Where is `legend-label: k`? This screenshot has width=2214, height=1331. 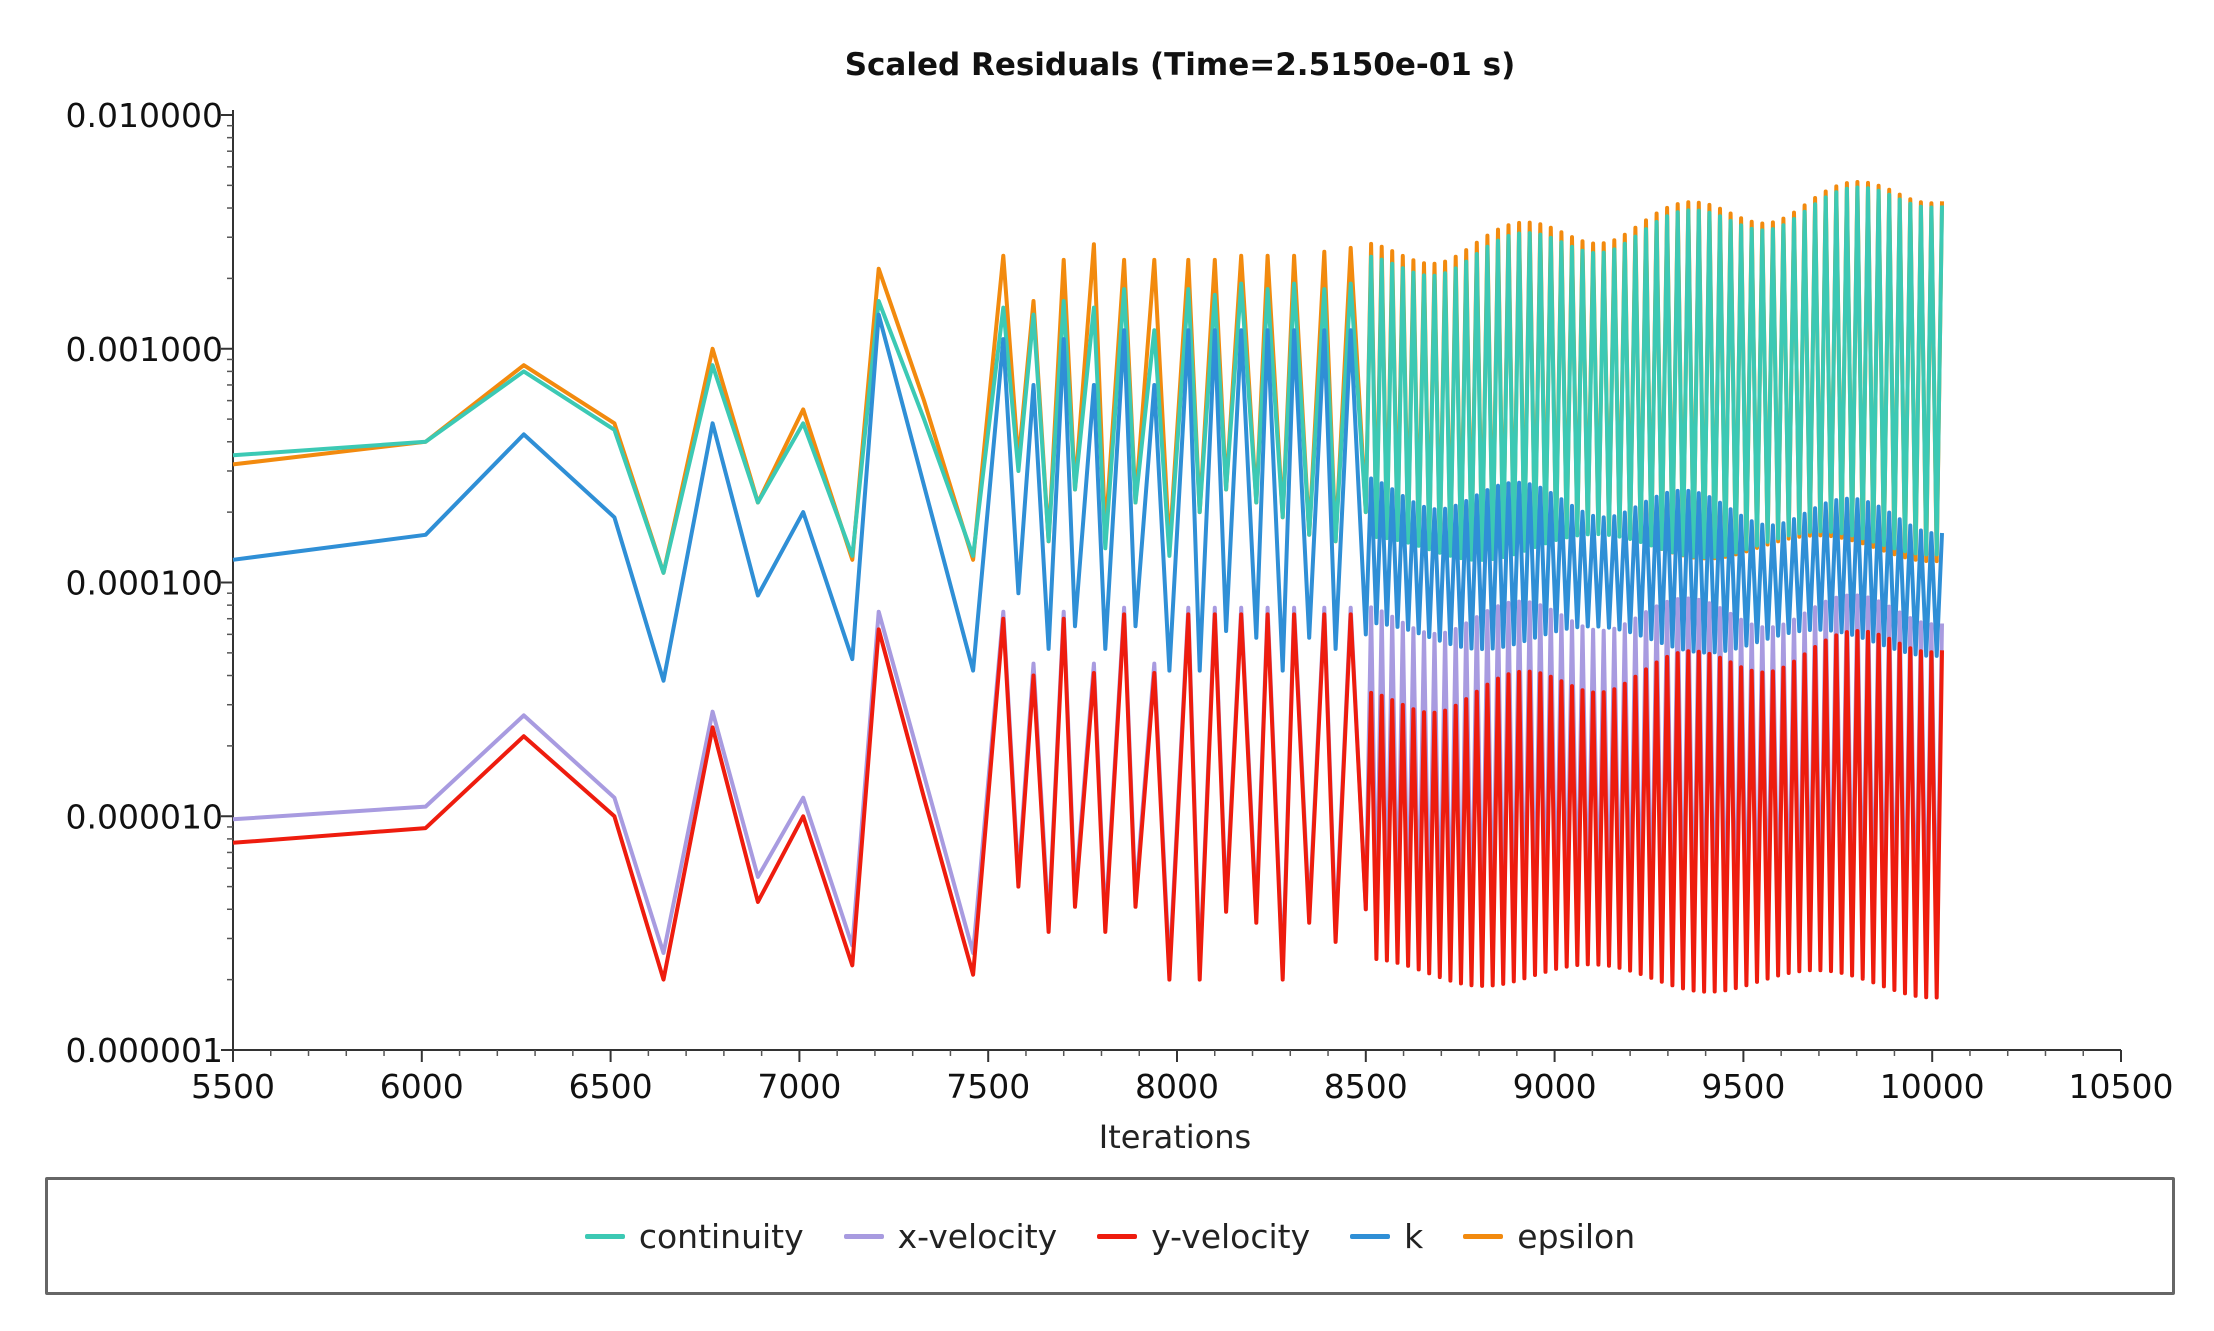 legend-label: k is located at coordinates (1414, 1236).